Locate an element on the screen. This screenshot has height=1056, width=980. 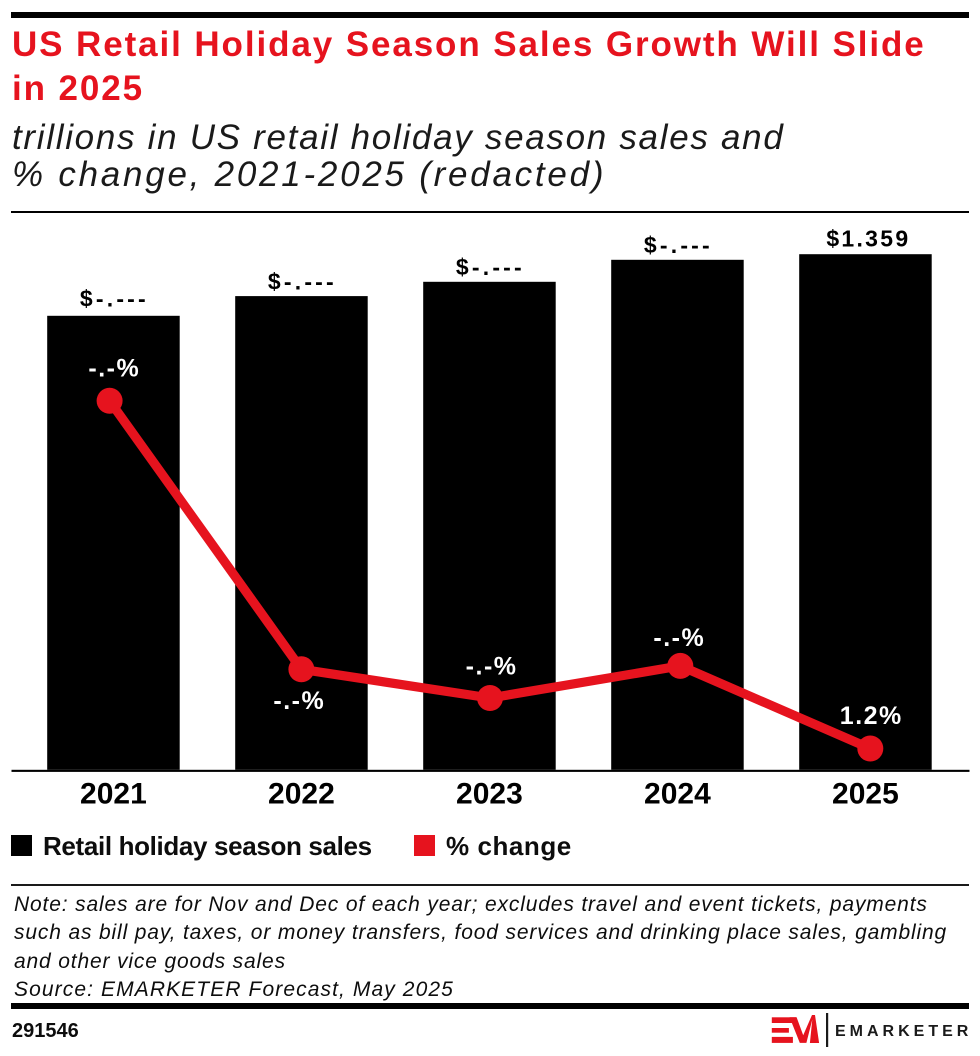
svg-text: 2022 is located at coordinates (301, 794).